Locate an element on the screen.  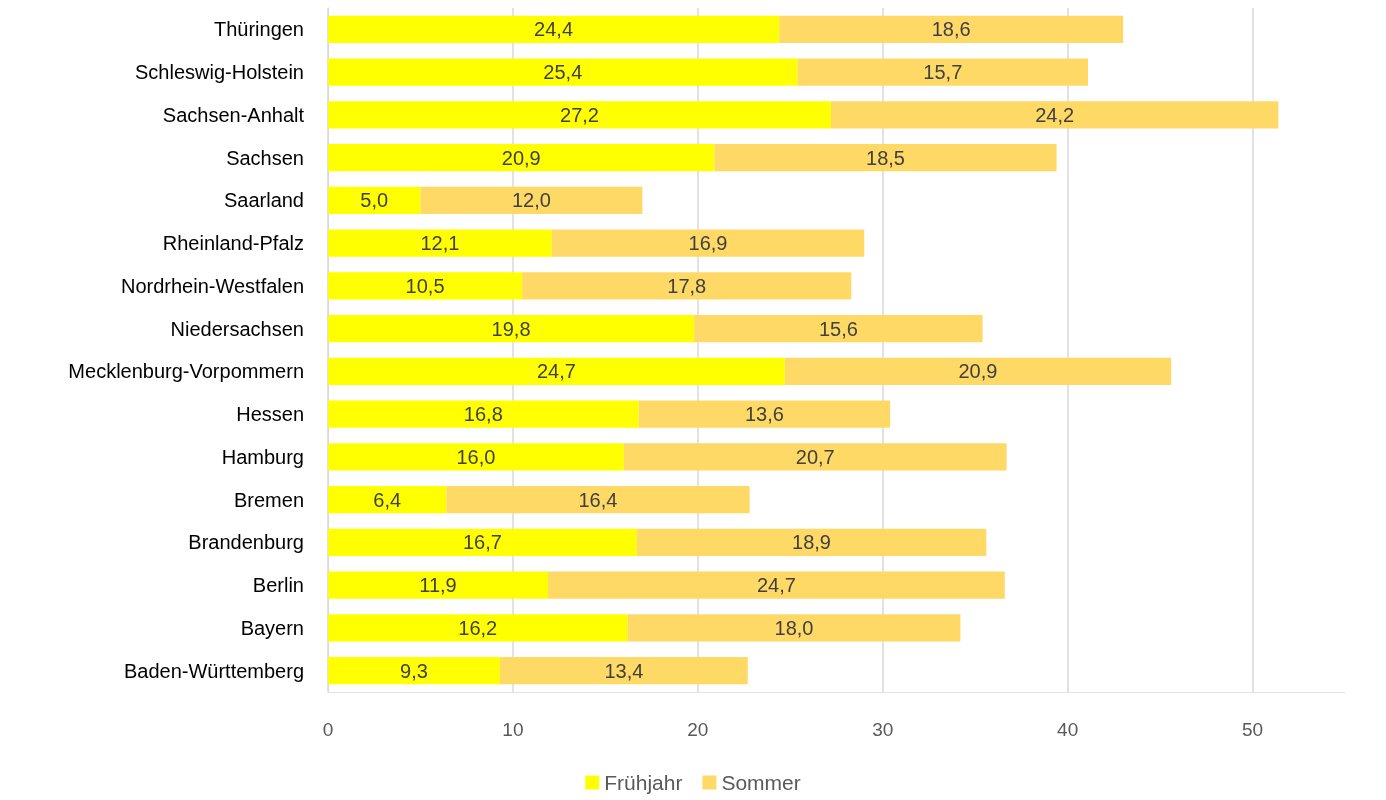
y-tick-label: Sachsen is located at coordinates (265, 157).